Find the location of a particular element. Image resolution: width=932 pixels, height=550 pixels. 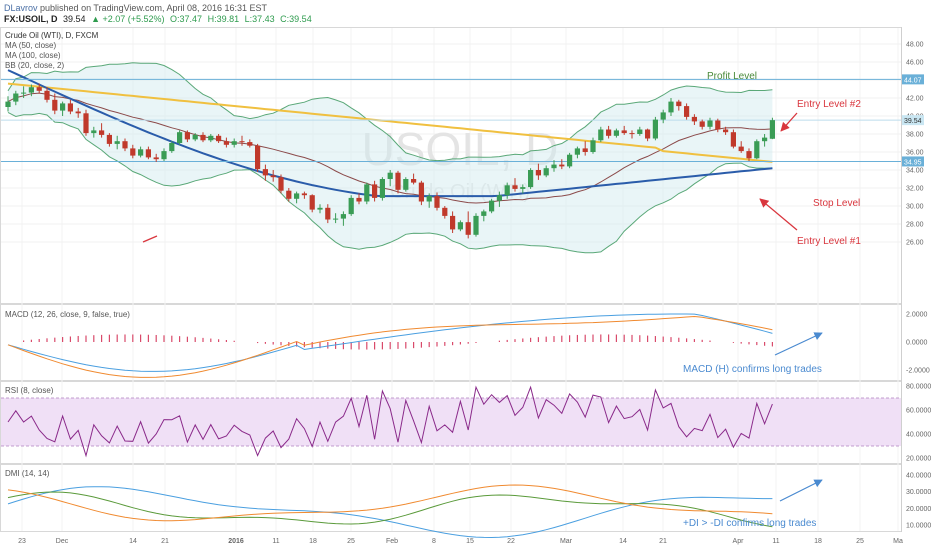

rsi-tick-label: 80.0000 is located at coordinates (918, 387).